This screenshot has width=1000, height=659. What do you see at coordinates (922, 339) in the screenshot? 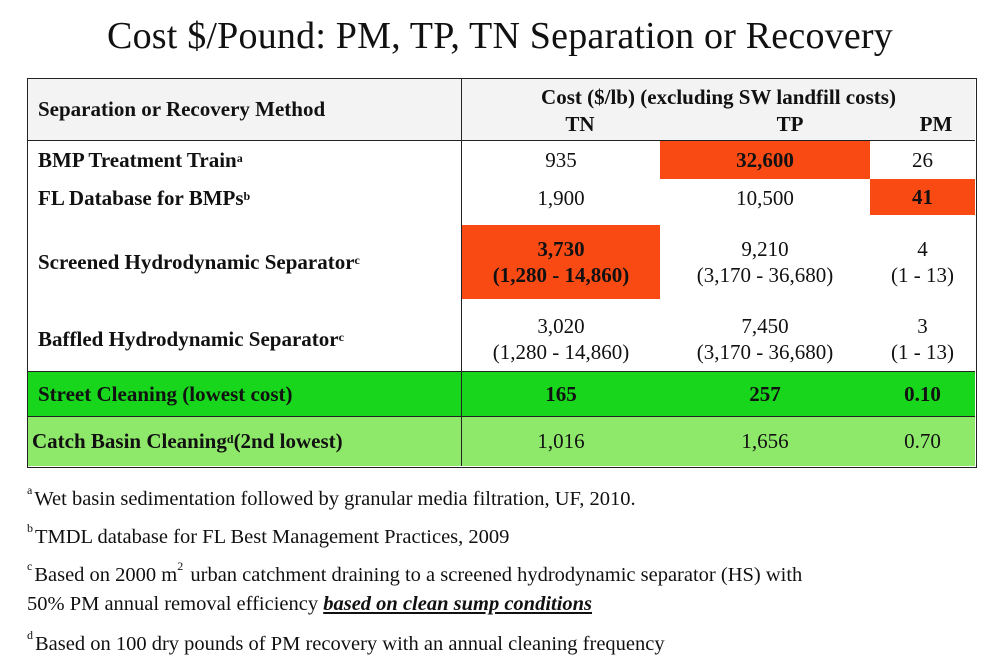
I see `cell-baffled-pm: 3 (1 - 13)` at bounding box center [922, 339].